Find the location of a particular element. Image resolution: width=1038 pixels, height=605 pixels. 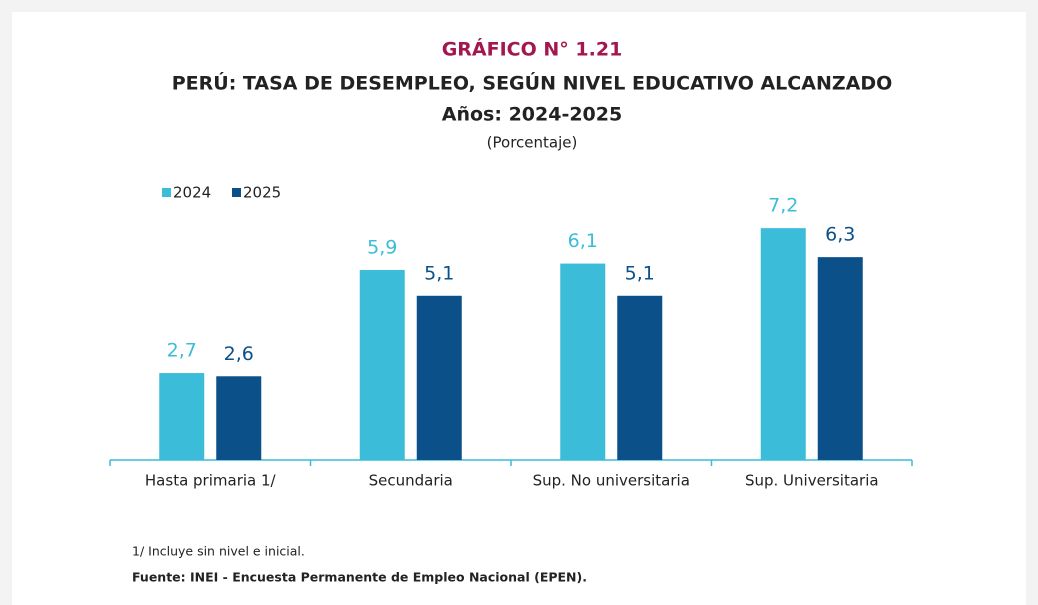

x-tick-label: Sup. No universitaria is located at coordinates (611, 481).